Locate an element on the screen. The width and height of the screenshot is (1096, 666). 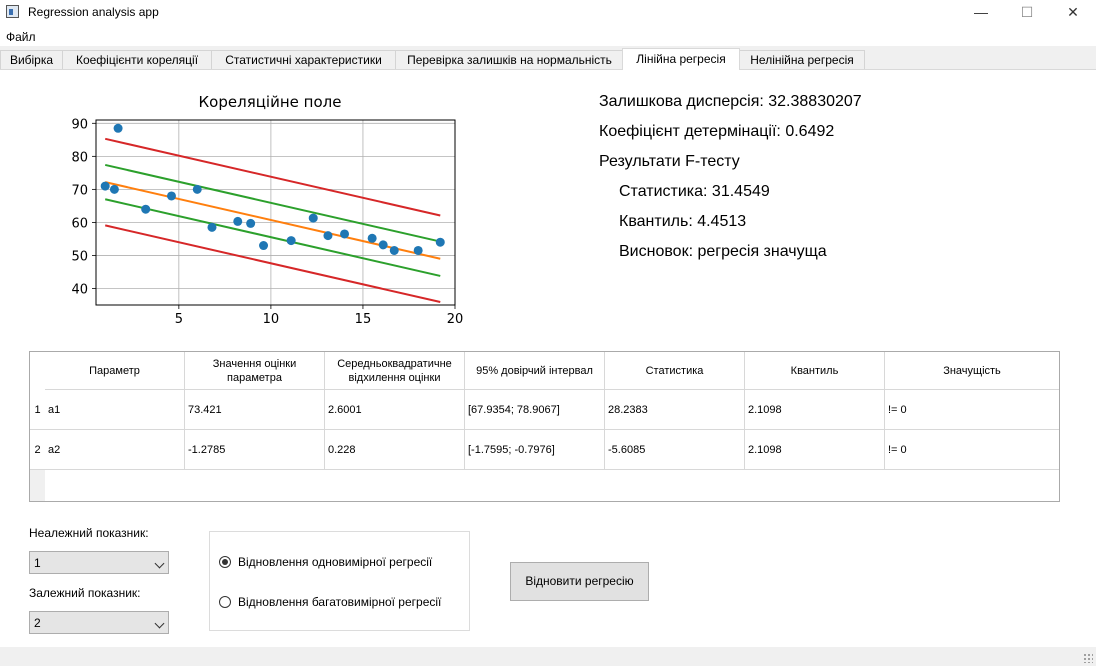
column-header: Значення оцінки параметра is located at coordinates (255, 371).